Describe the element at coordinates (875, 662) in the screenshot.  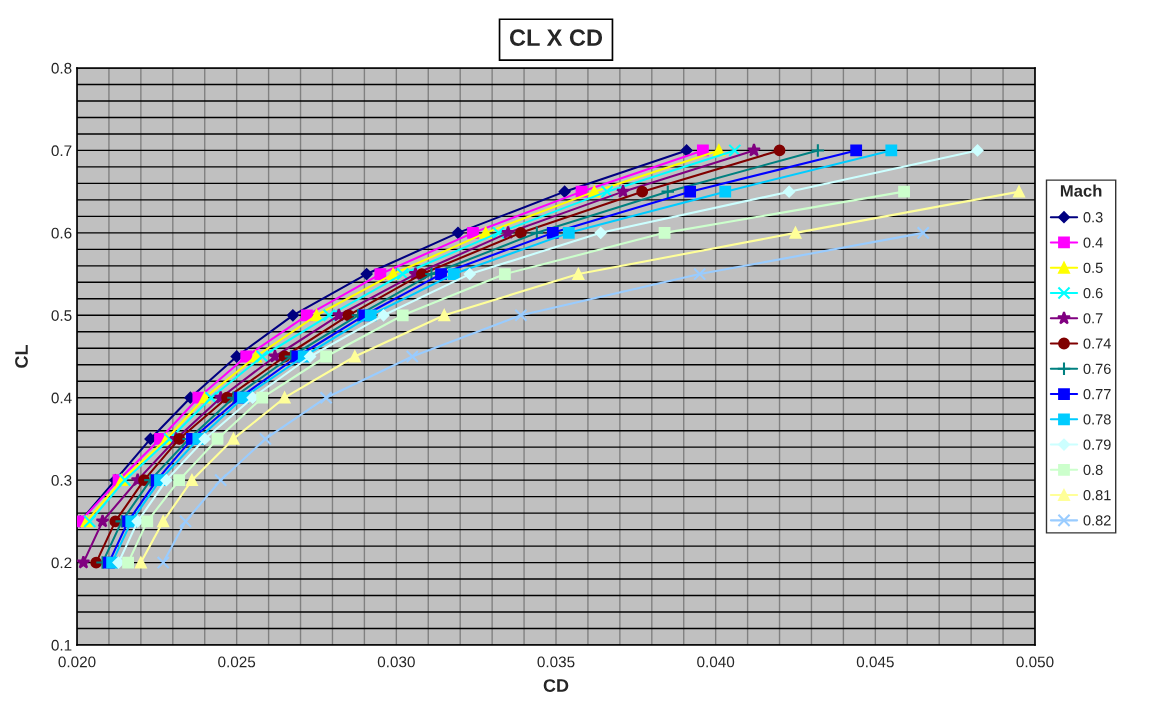
I see `x-tick-label: 0.045` at that location.